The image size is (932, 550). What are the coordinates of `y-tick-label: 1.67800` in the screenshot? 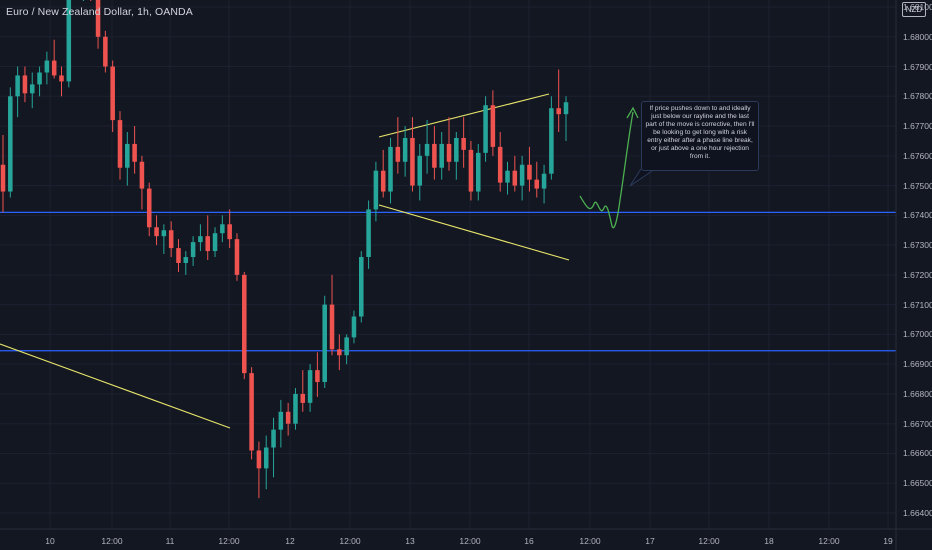 It's located at (917, 96).